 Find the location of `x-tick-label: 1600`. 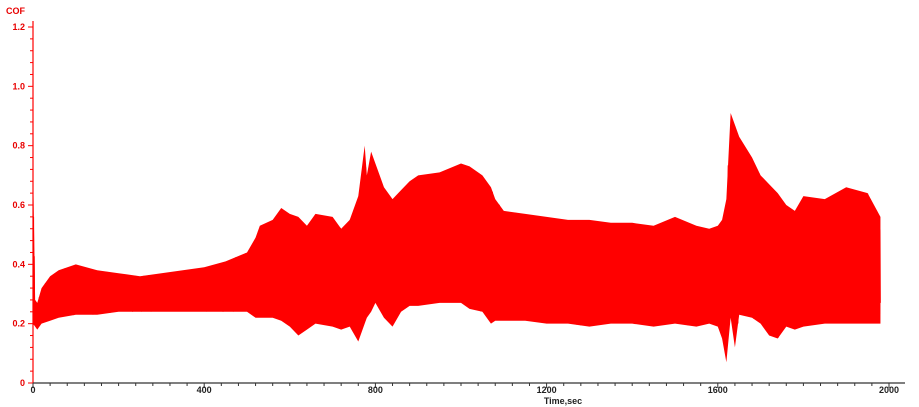

x-tick-label: 1600 is located at coordinates (718, 390).